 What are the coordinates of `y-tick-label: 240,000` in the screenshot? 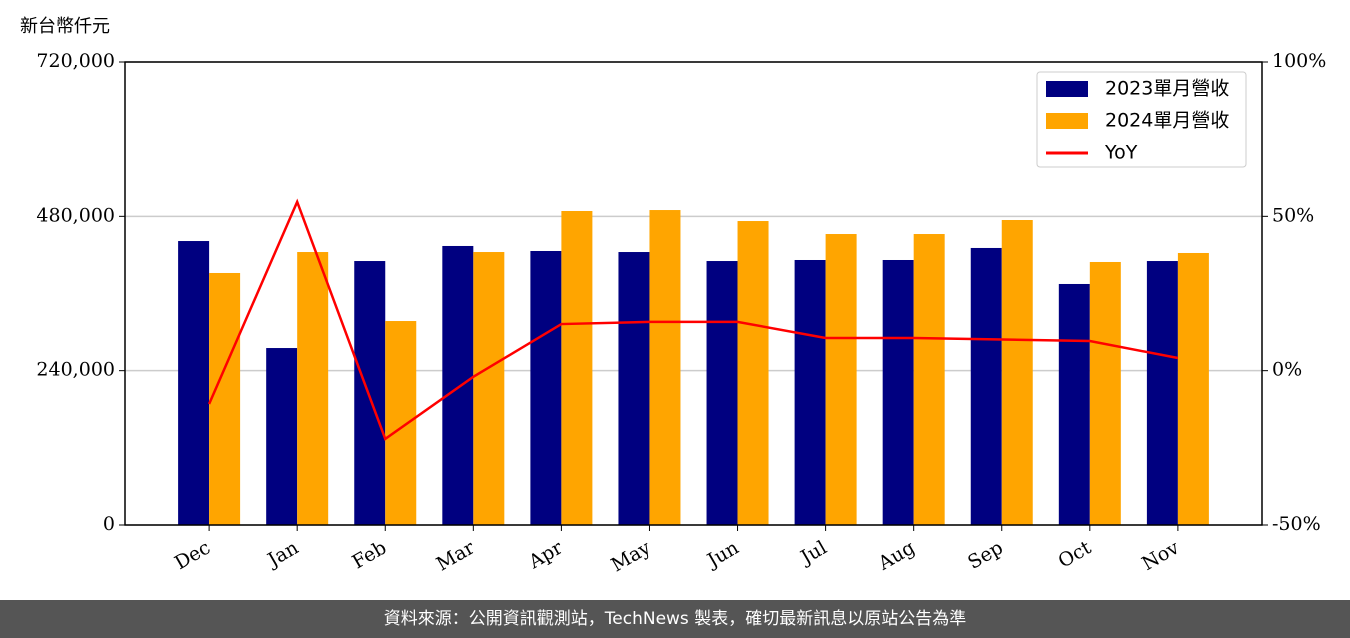 It's located at (75, 370).